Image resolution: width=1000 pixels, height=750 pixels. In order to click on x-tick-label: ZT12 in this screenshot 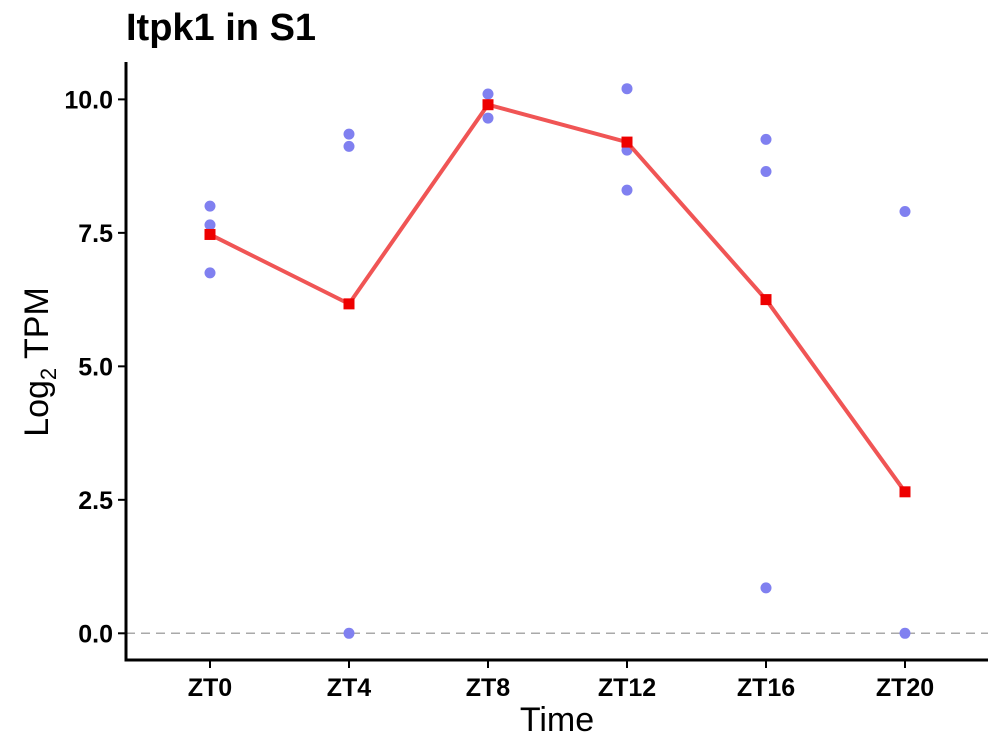, I will do `click(627, 688)`.